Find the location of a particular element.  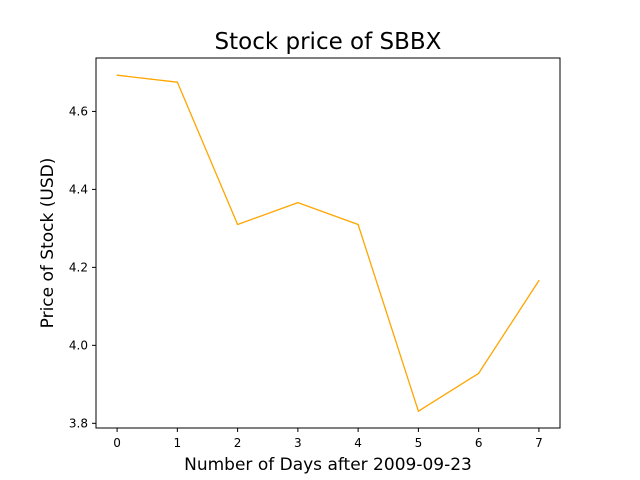

x-tick-label: 3 is located at coordinates (298, 443).